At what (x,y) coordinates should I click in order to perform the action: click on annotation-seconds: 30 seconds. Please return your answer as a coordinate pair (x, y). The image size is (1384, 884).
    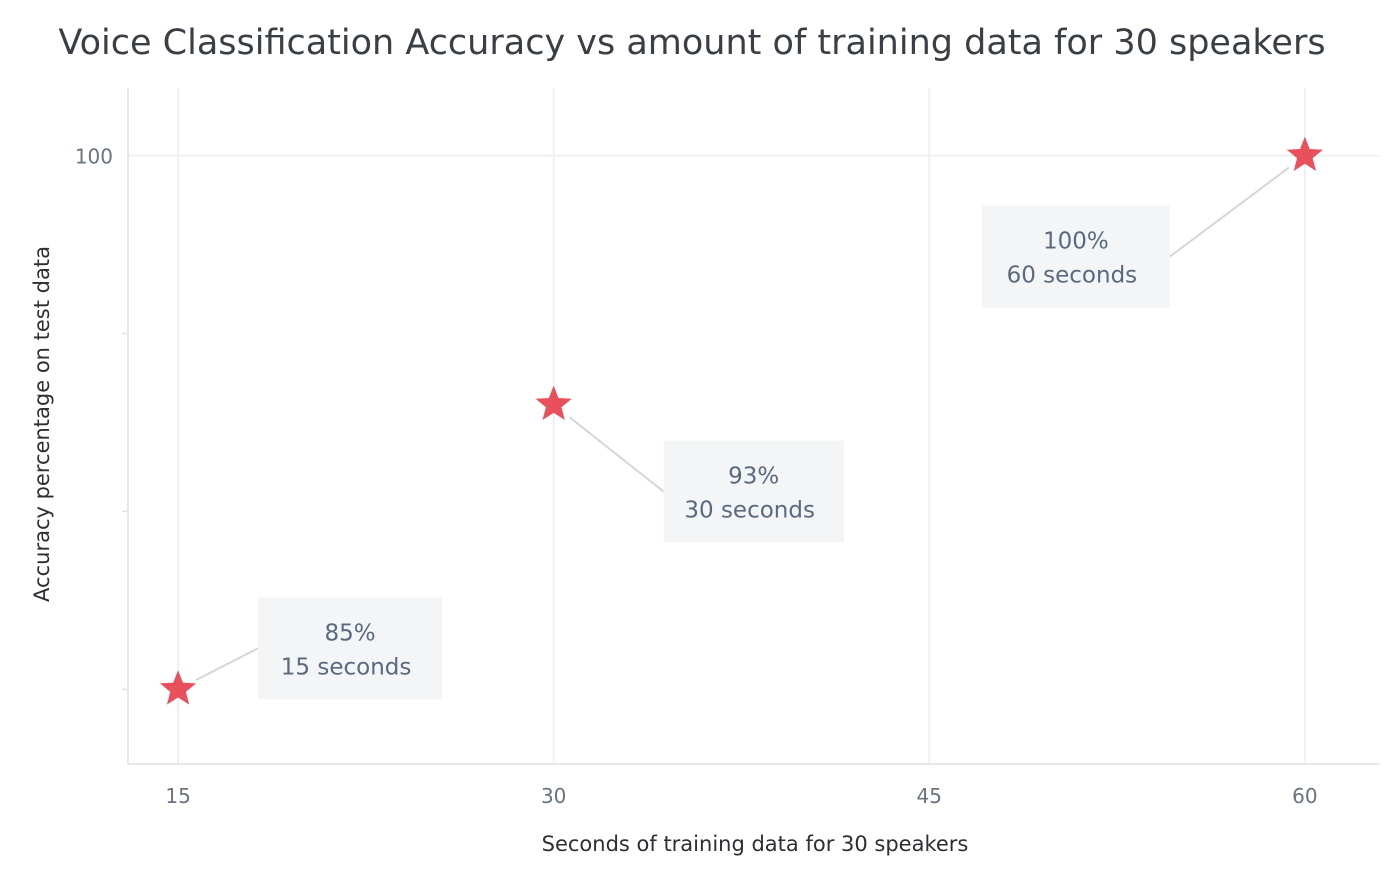
    Looking at the image, I should click on (749, 511).